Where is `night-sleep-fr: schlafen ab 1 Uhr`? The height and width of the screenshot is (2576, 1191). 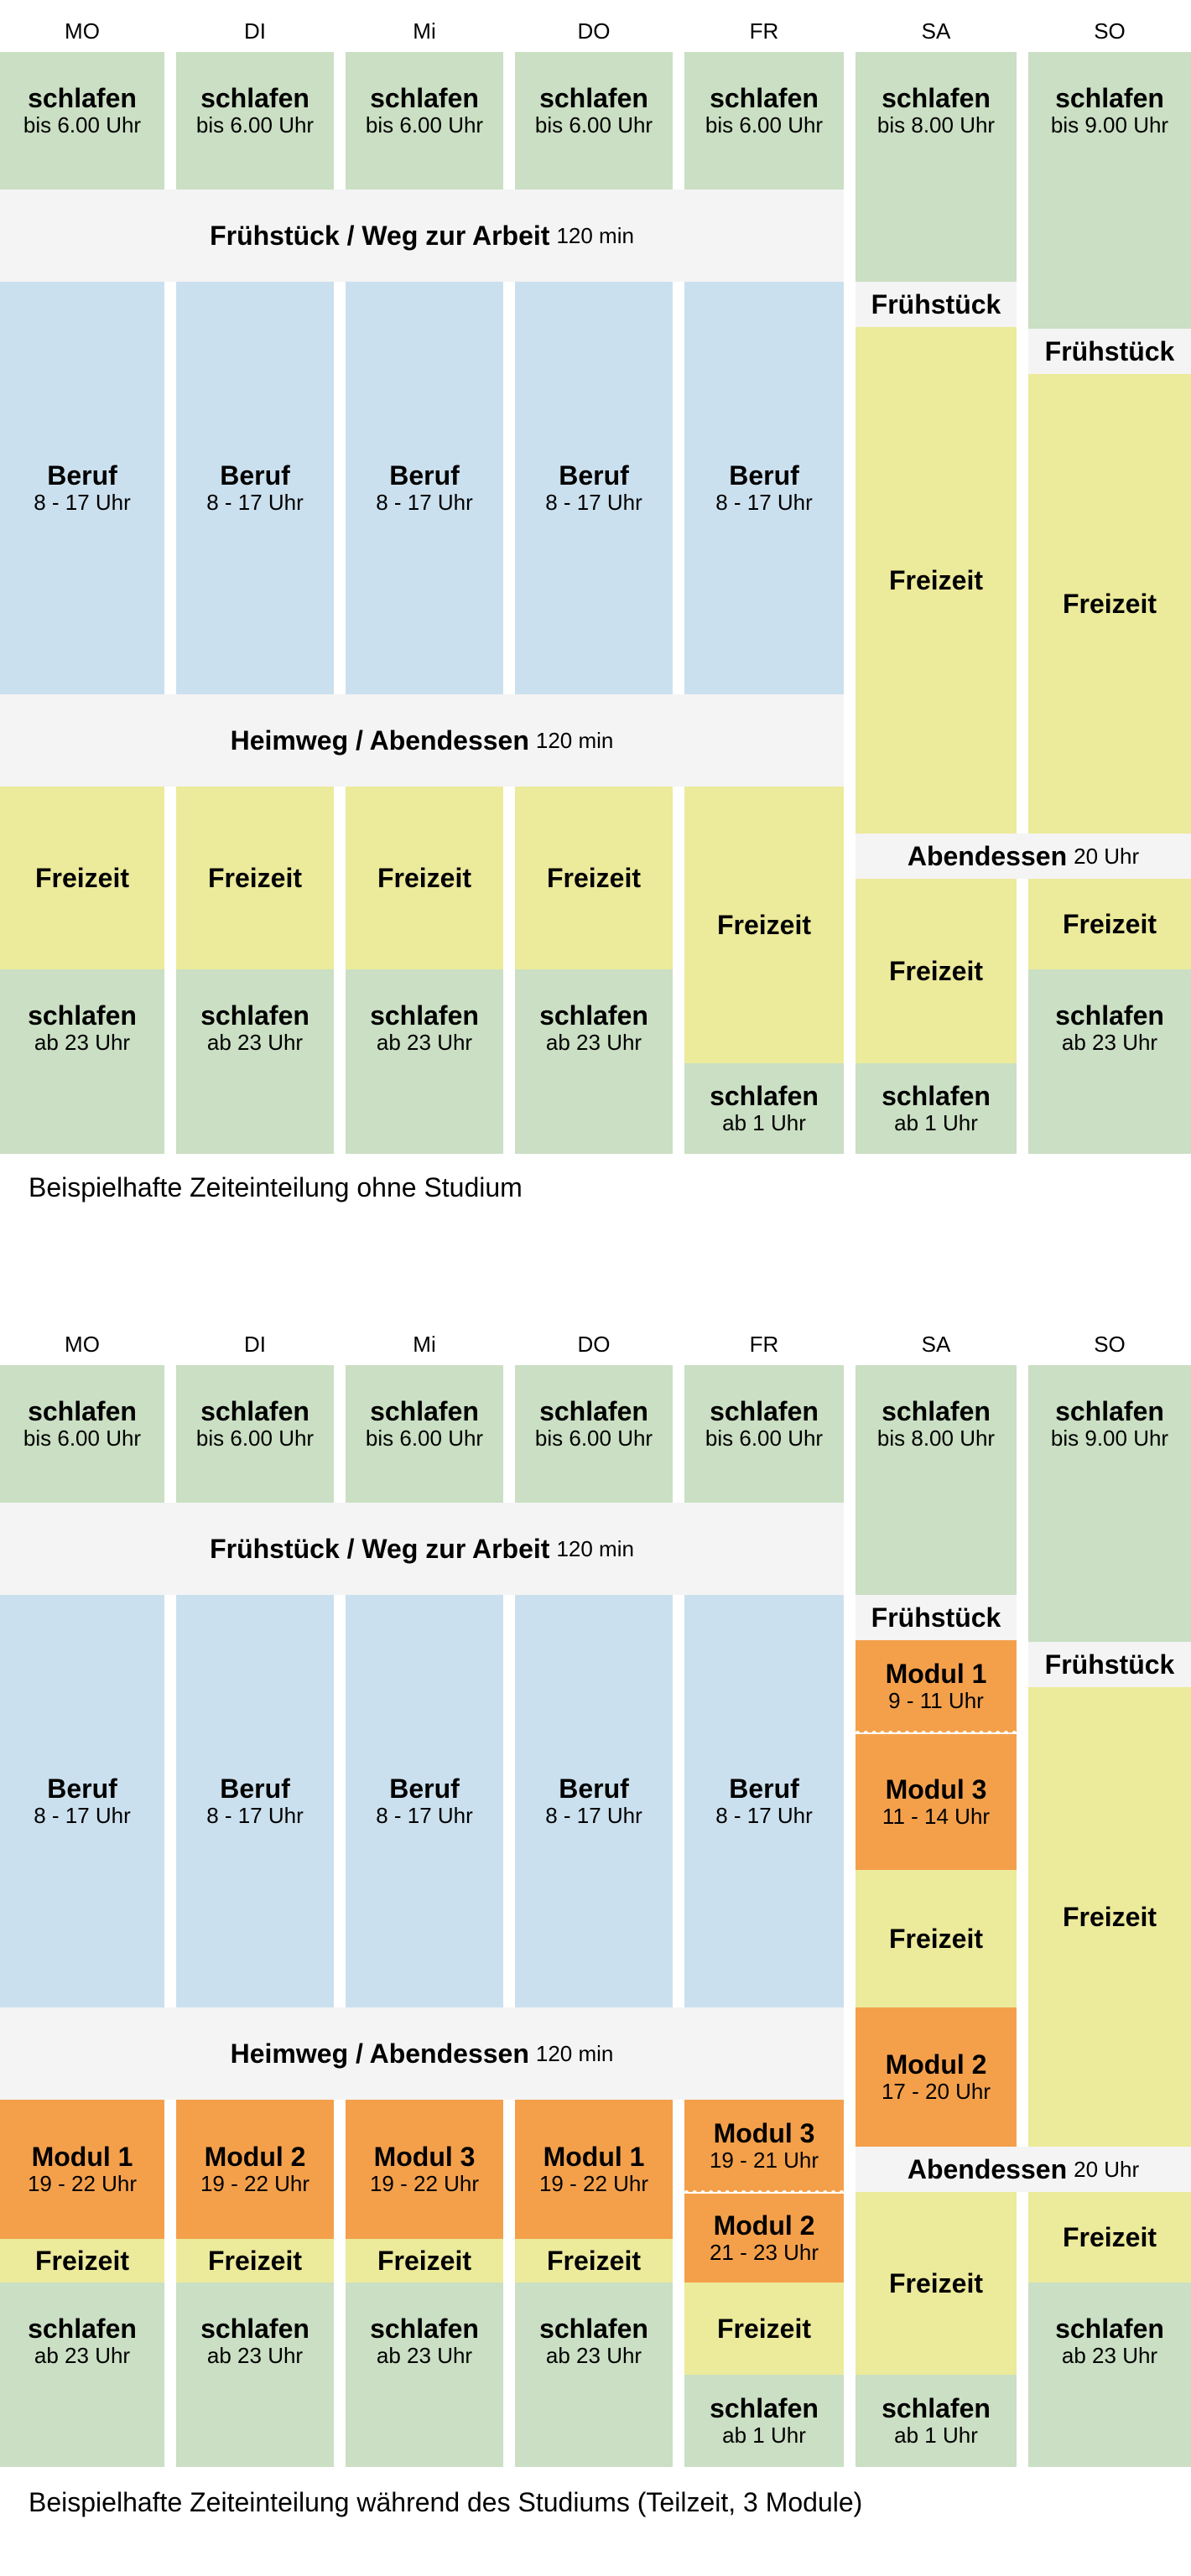 night-sleep-fr: schlafen ab 1 Uhr is located at coordinates (764, 1108).